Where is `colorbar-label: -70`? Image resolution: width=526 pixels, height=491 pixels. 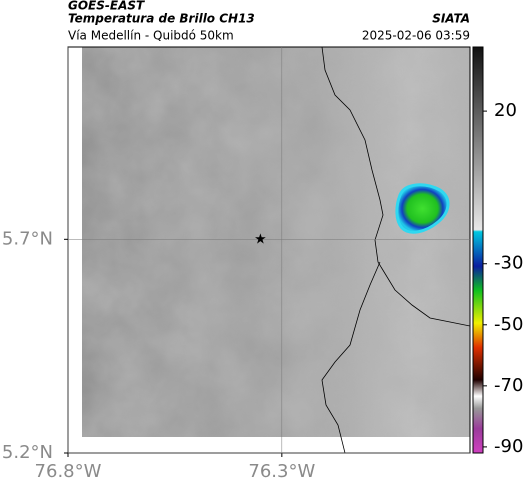 colorbar-label: -70 is located at coordinates (508, 385).